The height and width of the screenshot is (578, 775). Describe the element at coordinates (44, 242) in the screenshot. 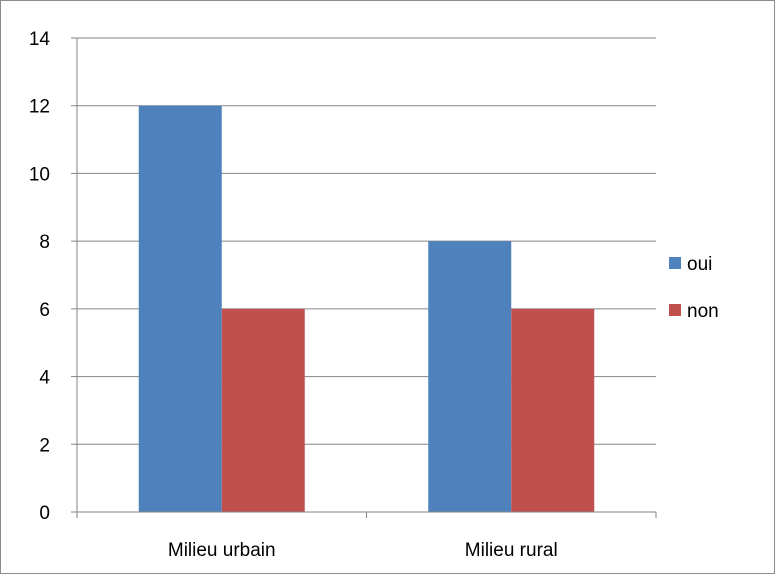

I see `y-tick-label: 8` at that location.